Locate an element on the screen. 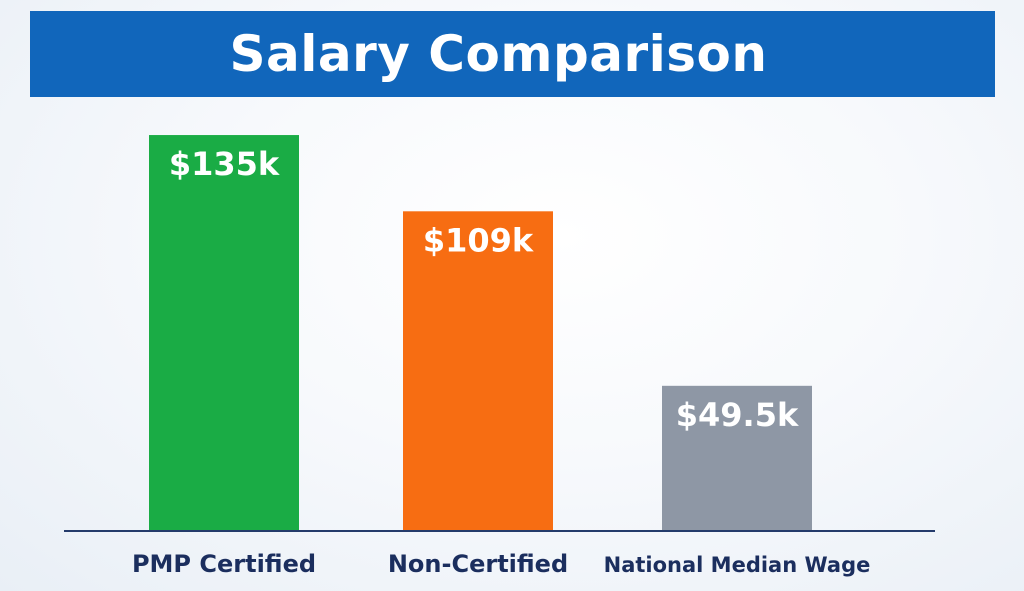 The width and height of the screenshot is (1024, 591). value-label: $135k is located at coordinates (224, 164).